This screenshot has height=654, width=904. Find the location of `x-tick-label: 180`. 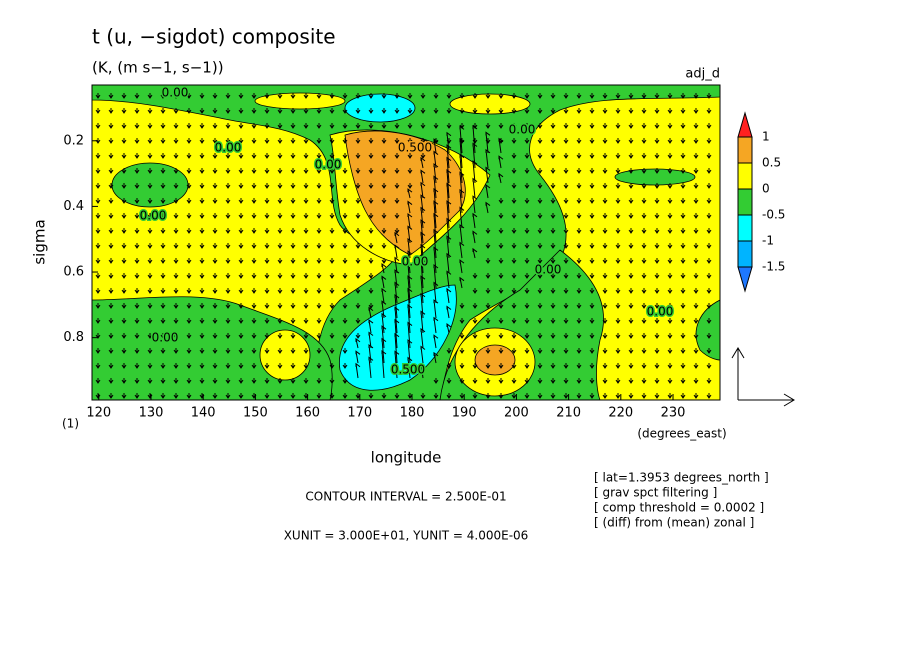

x-tick-label: 180 is located at coordinates (412, 413).